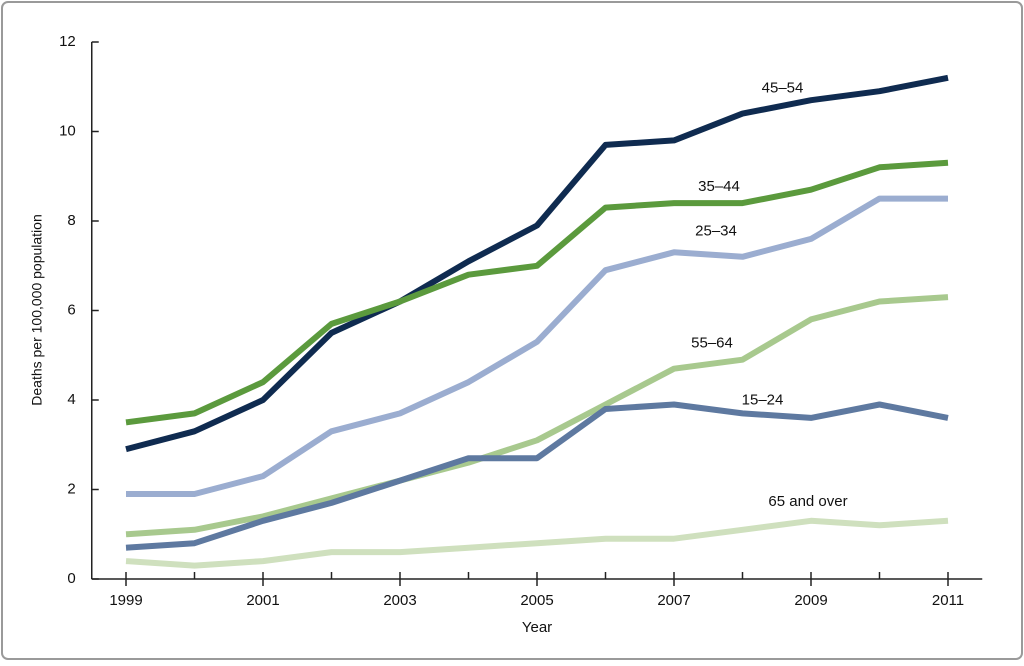 The height and width of the screenshot is (666, 1024). I want to click on y-axis-label: Deaths per 100,000 population, so click(37, 309).